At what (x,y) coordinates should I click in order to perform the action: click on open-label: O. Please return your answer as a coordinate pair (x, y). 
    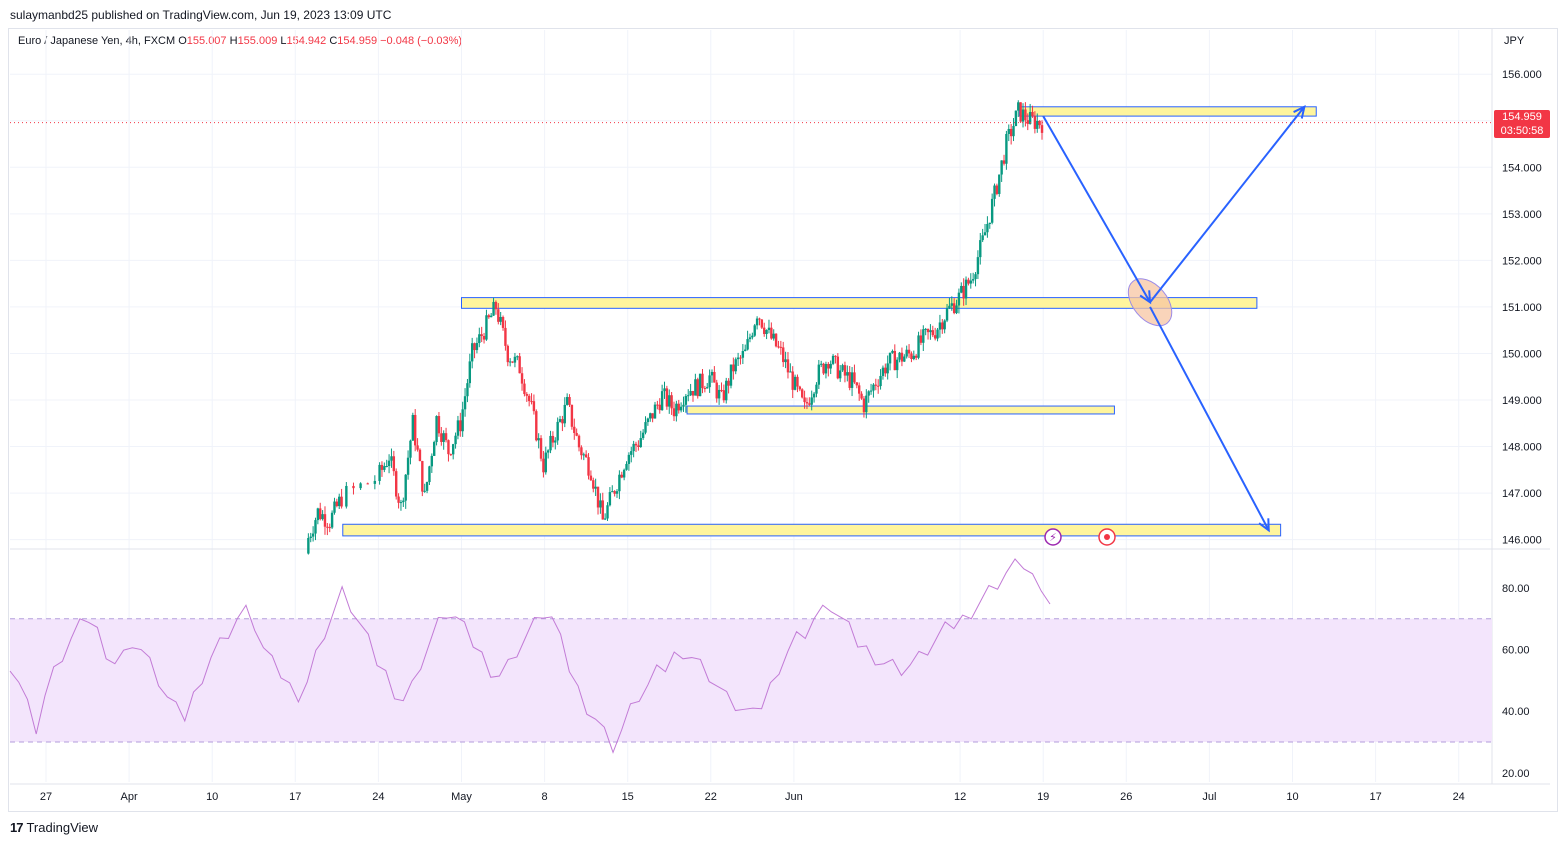
    Looking at the image, I should click on (182, 41).